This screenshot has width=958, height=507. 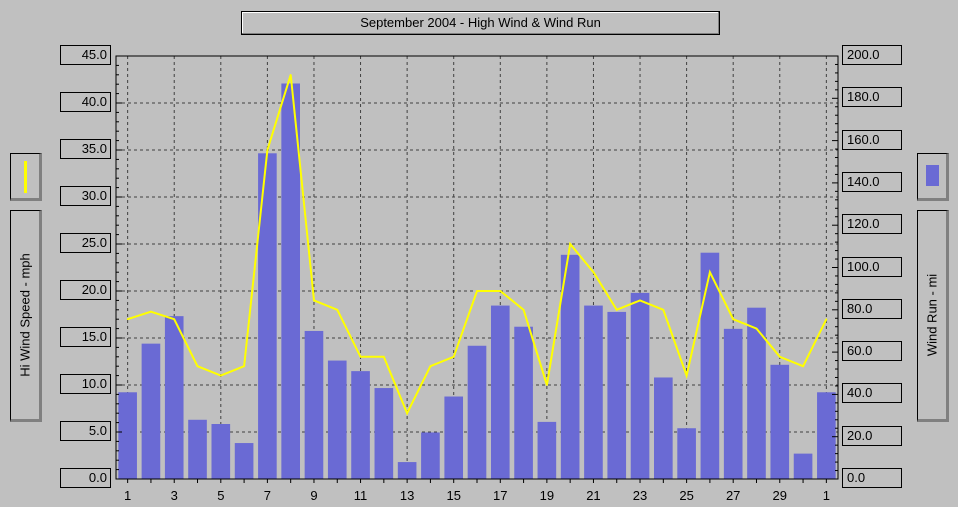 What do you see at coordinates (500, 495) in the screenshot?
I see `x-tick-label: 17` at bounding box center [500, 495].